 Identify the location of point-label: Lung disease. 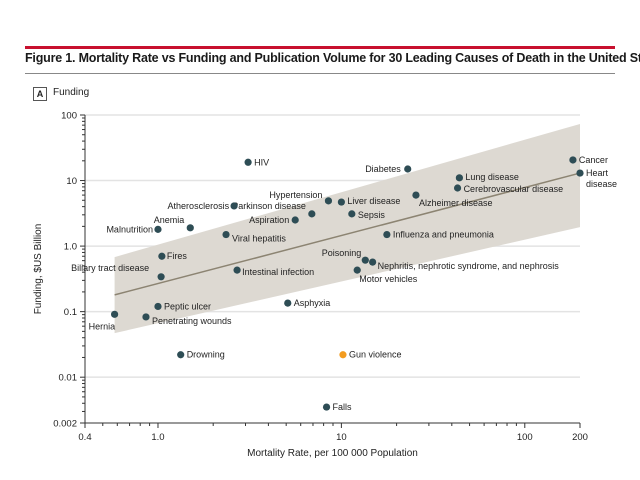
(492, 177).